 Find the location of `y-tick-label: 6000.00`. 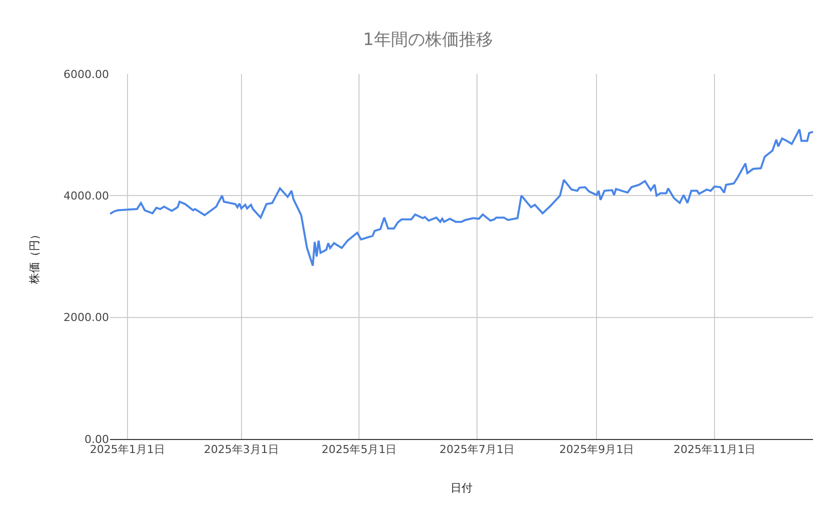

y-tick-label: 6000.00 is located at coordinates (86, 74).